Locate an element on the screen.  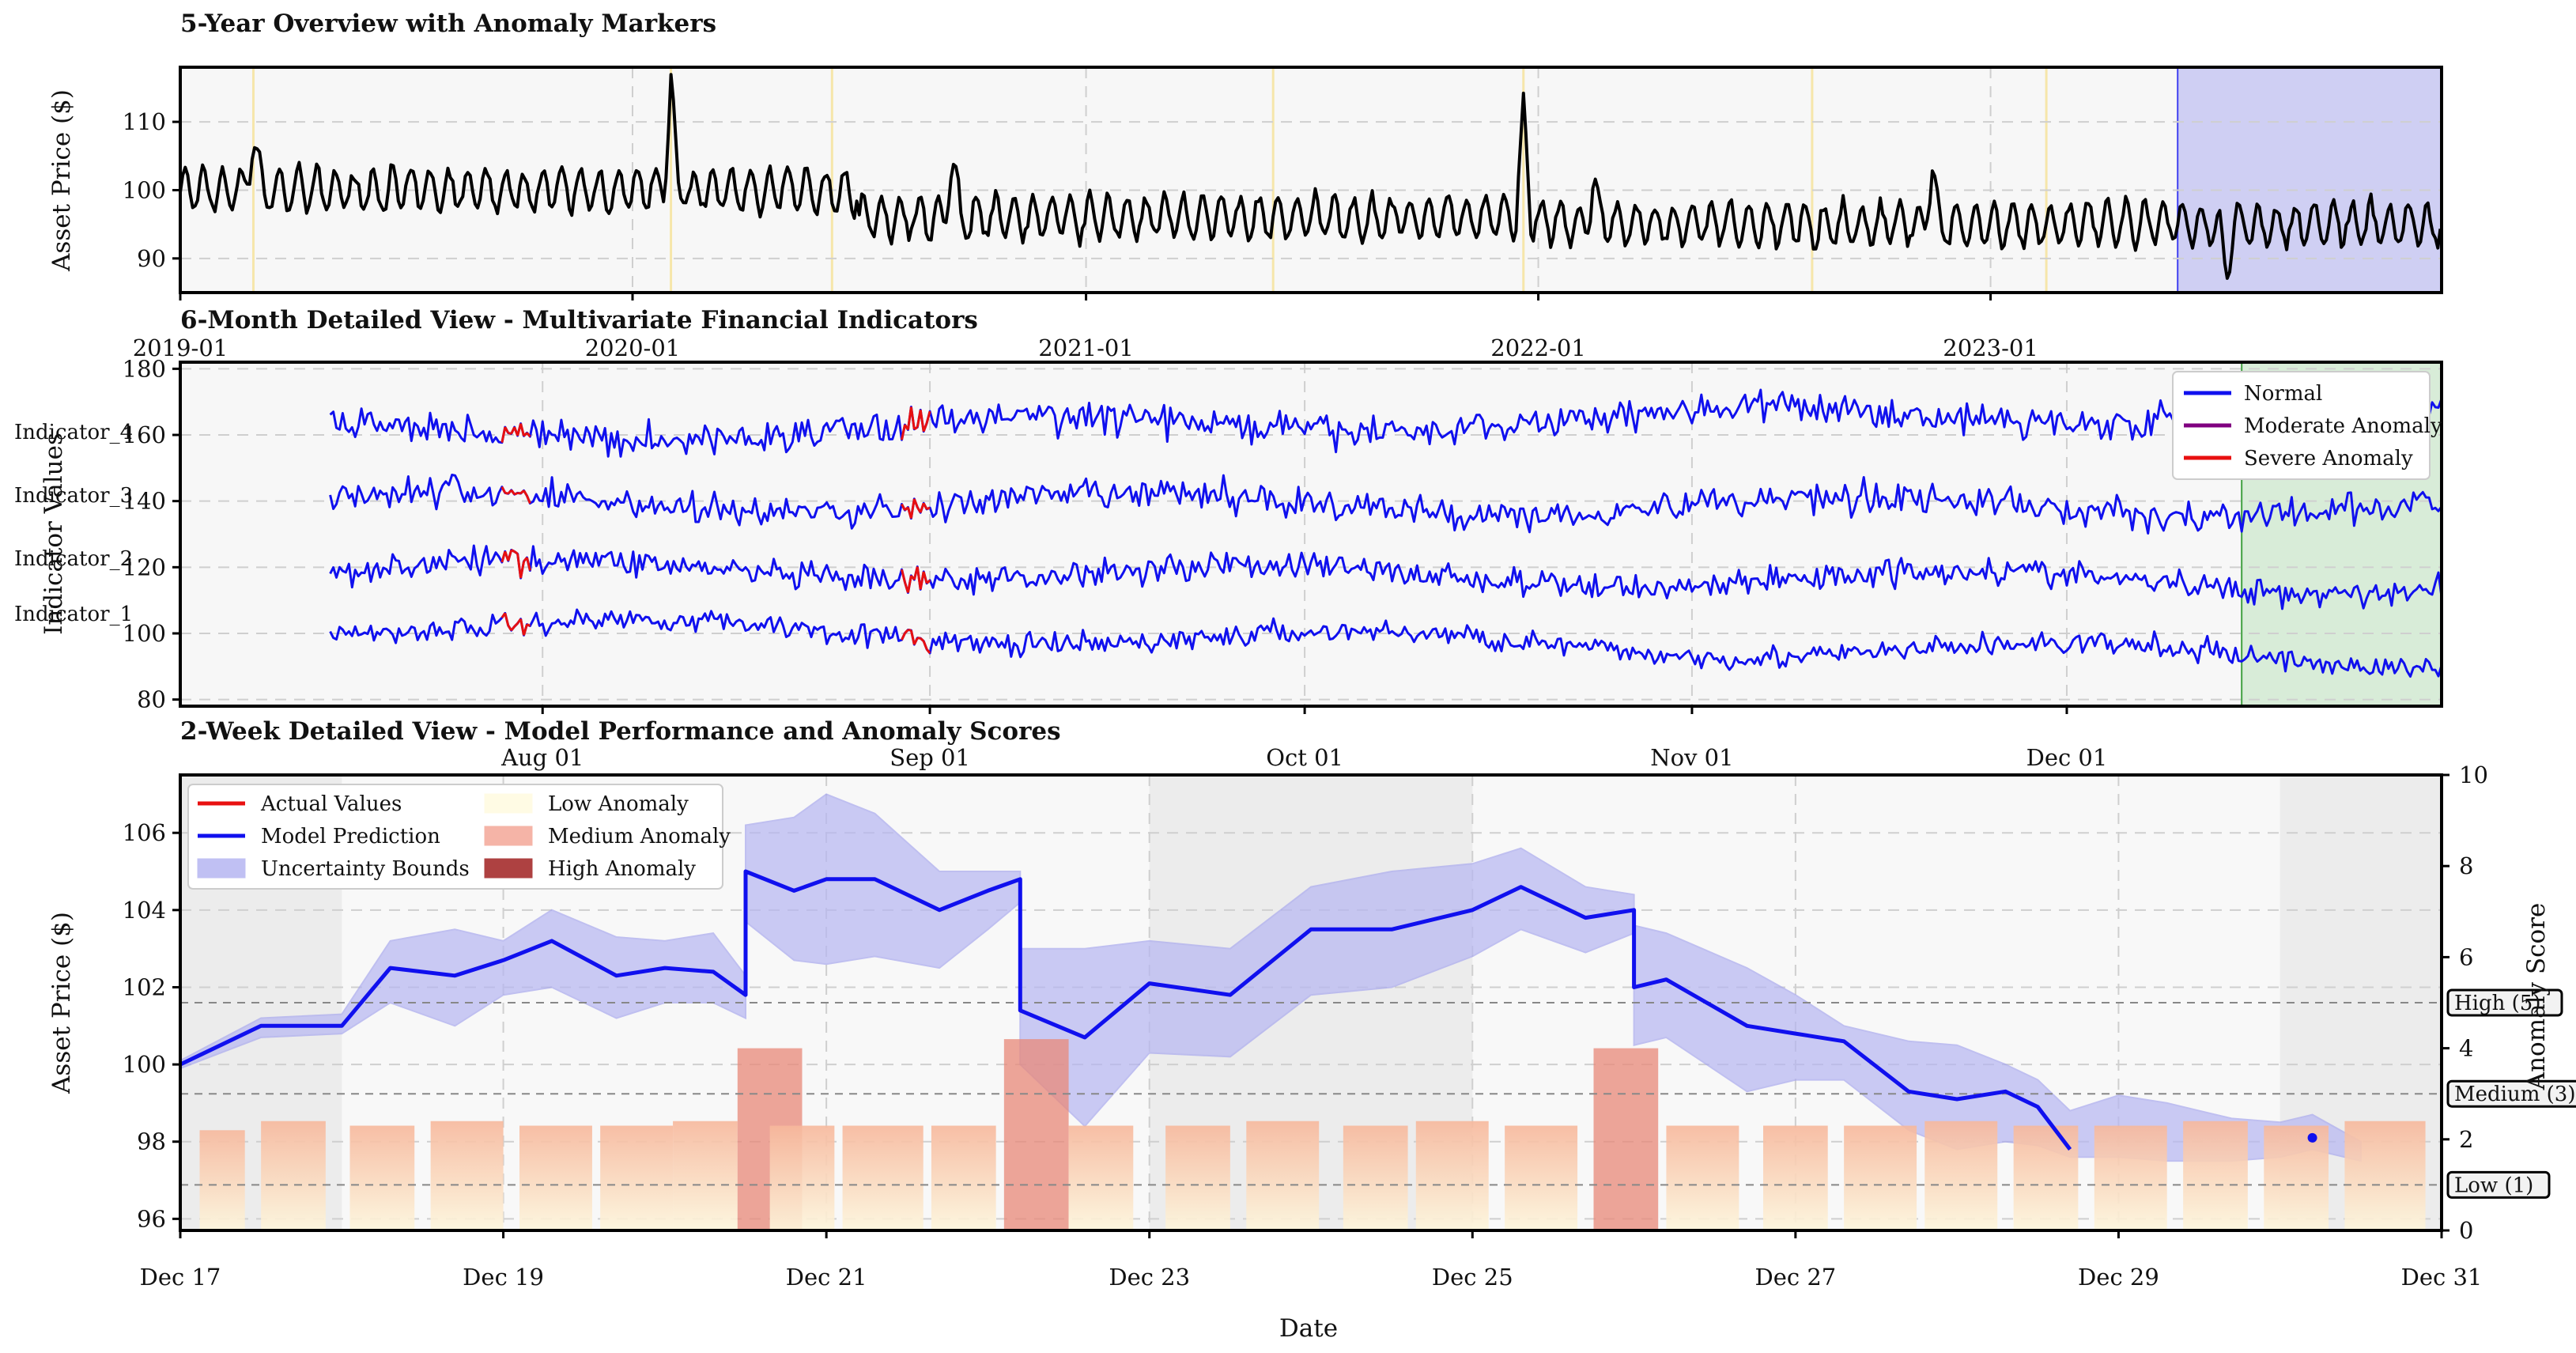
y2-tick-label: 4 is located at coordinates (2466, 1048).